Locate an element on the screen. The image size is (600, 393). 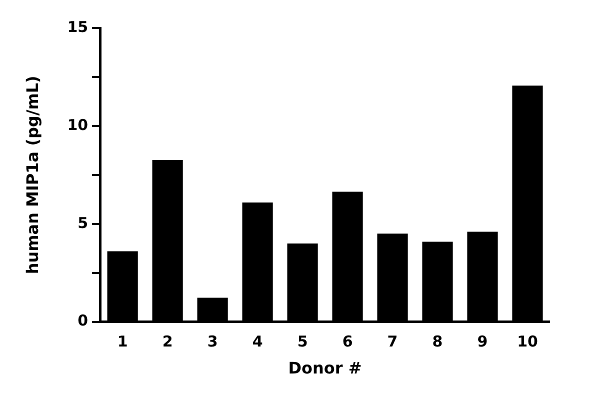
x-tick-label: 2 is located at coordinates (167, 341).